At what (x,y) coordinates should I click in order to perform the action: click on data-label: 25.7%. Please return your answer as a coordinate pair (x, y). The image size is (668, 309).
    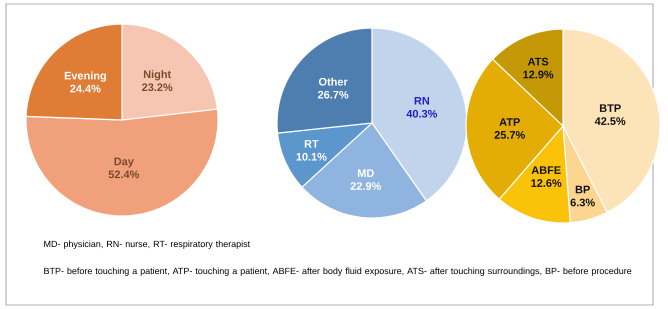
    Looking at the image, I should click on (509, 135).